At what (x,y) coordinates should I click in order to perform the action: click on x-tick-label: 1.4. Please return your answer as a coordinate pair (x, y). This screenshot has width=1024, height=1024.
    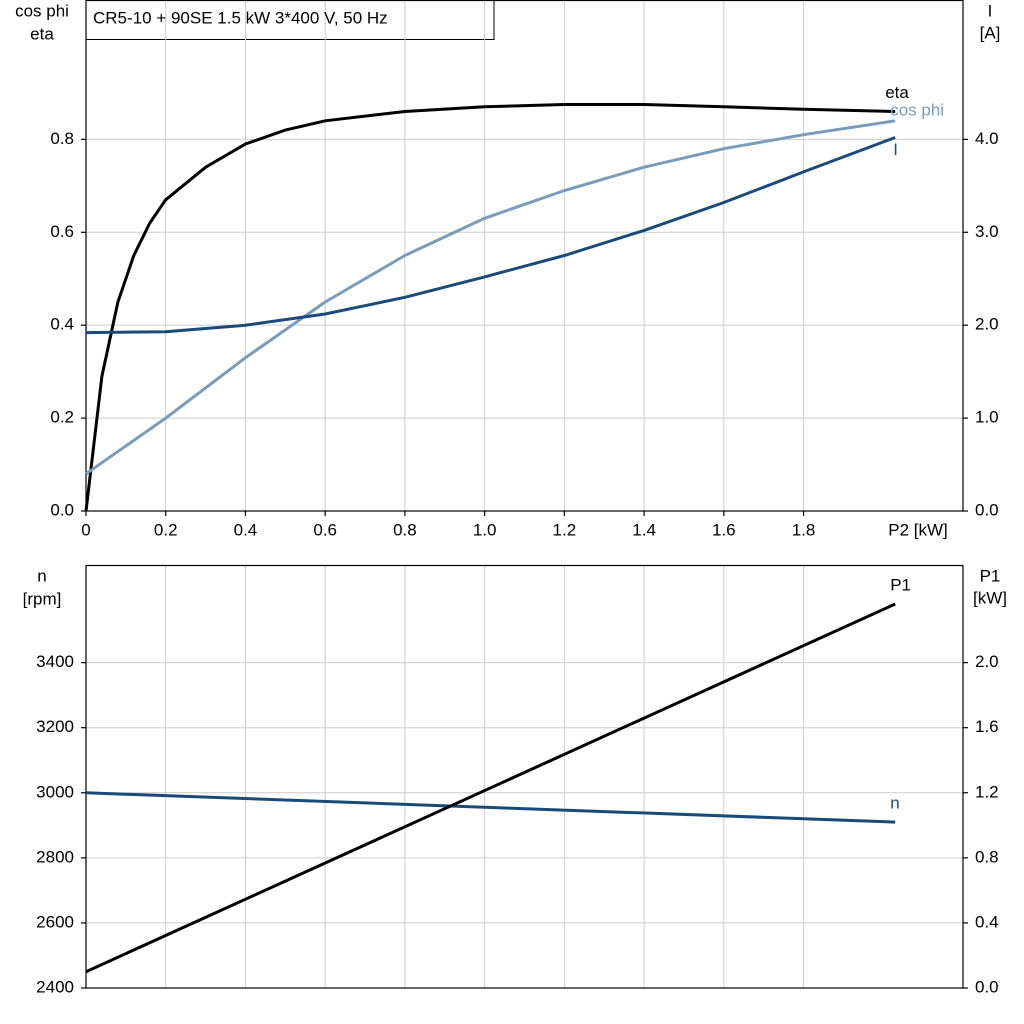
    Looking at the image, I should click on (644, 529).